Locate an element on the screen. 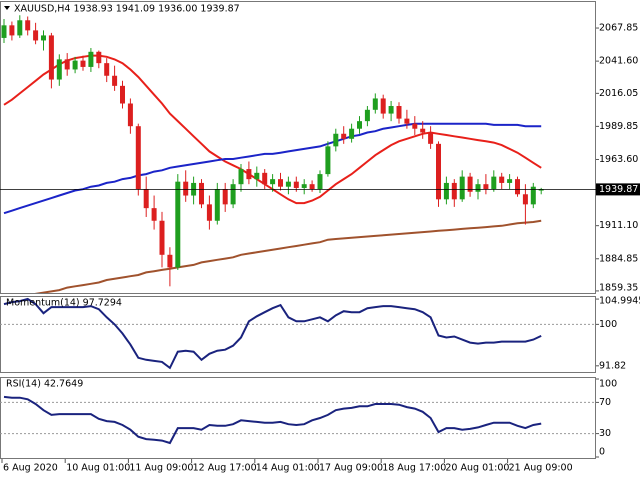 The height and width of the screenshot is (480, 640). x-tick-label: 12 Aug 17:00 is located at coordinates (225, 468).